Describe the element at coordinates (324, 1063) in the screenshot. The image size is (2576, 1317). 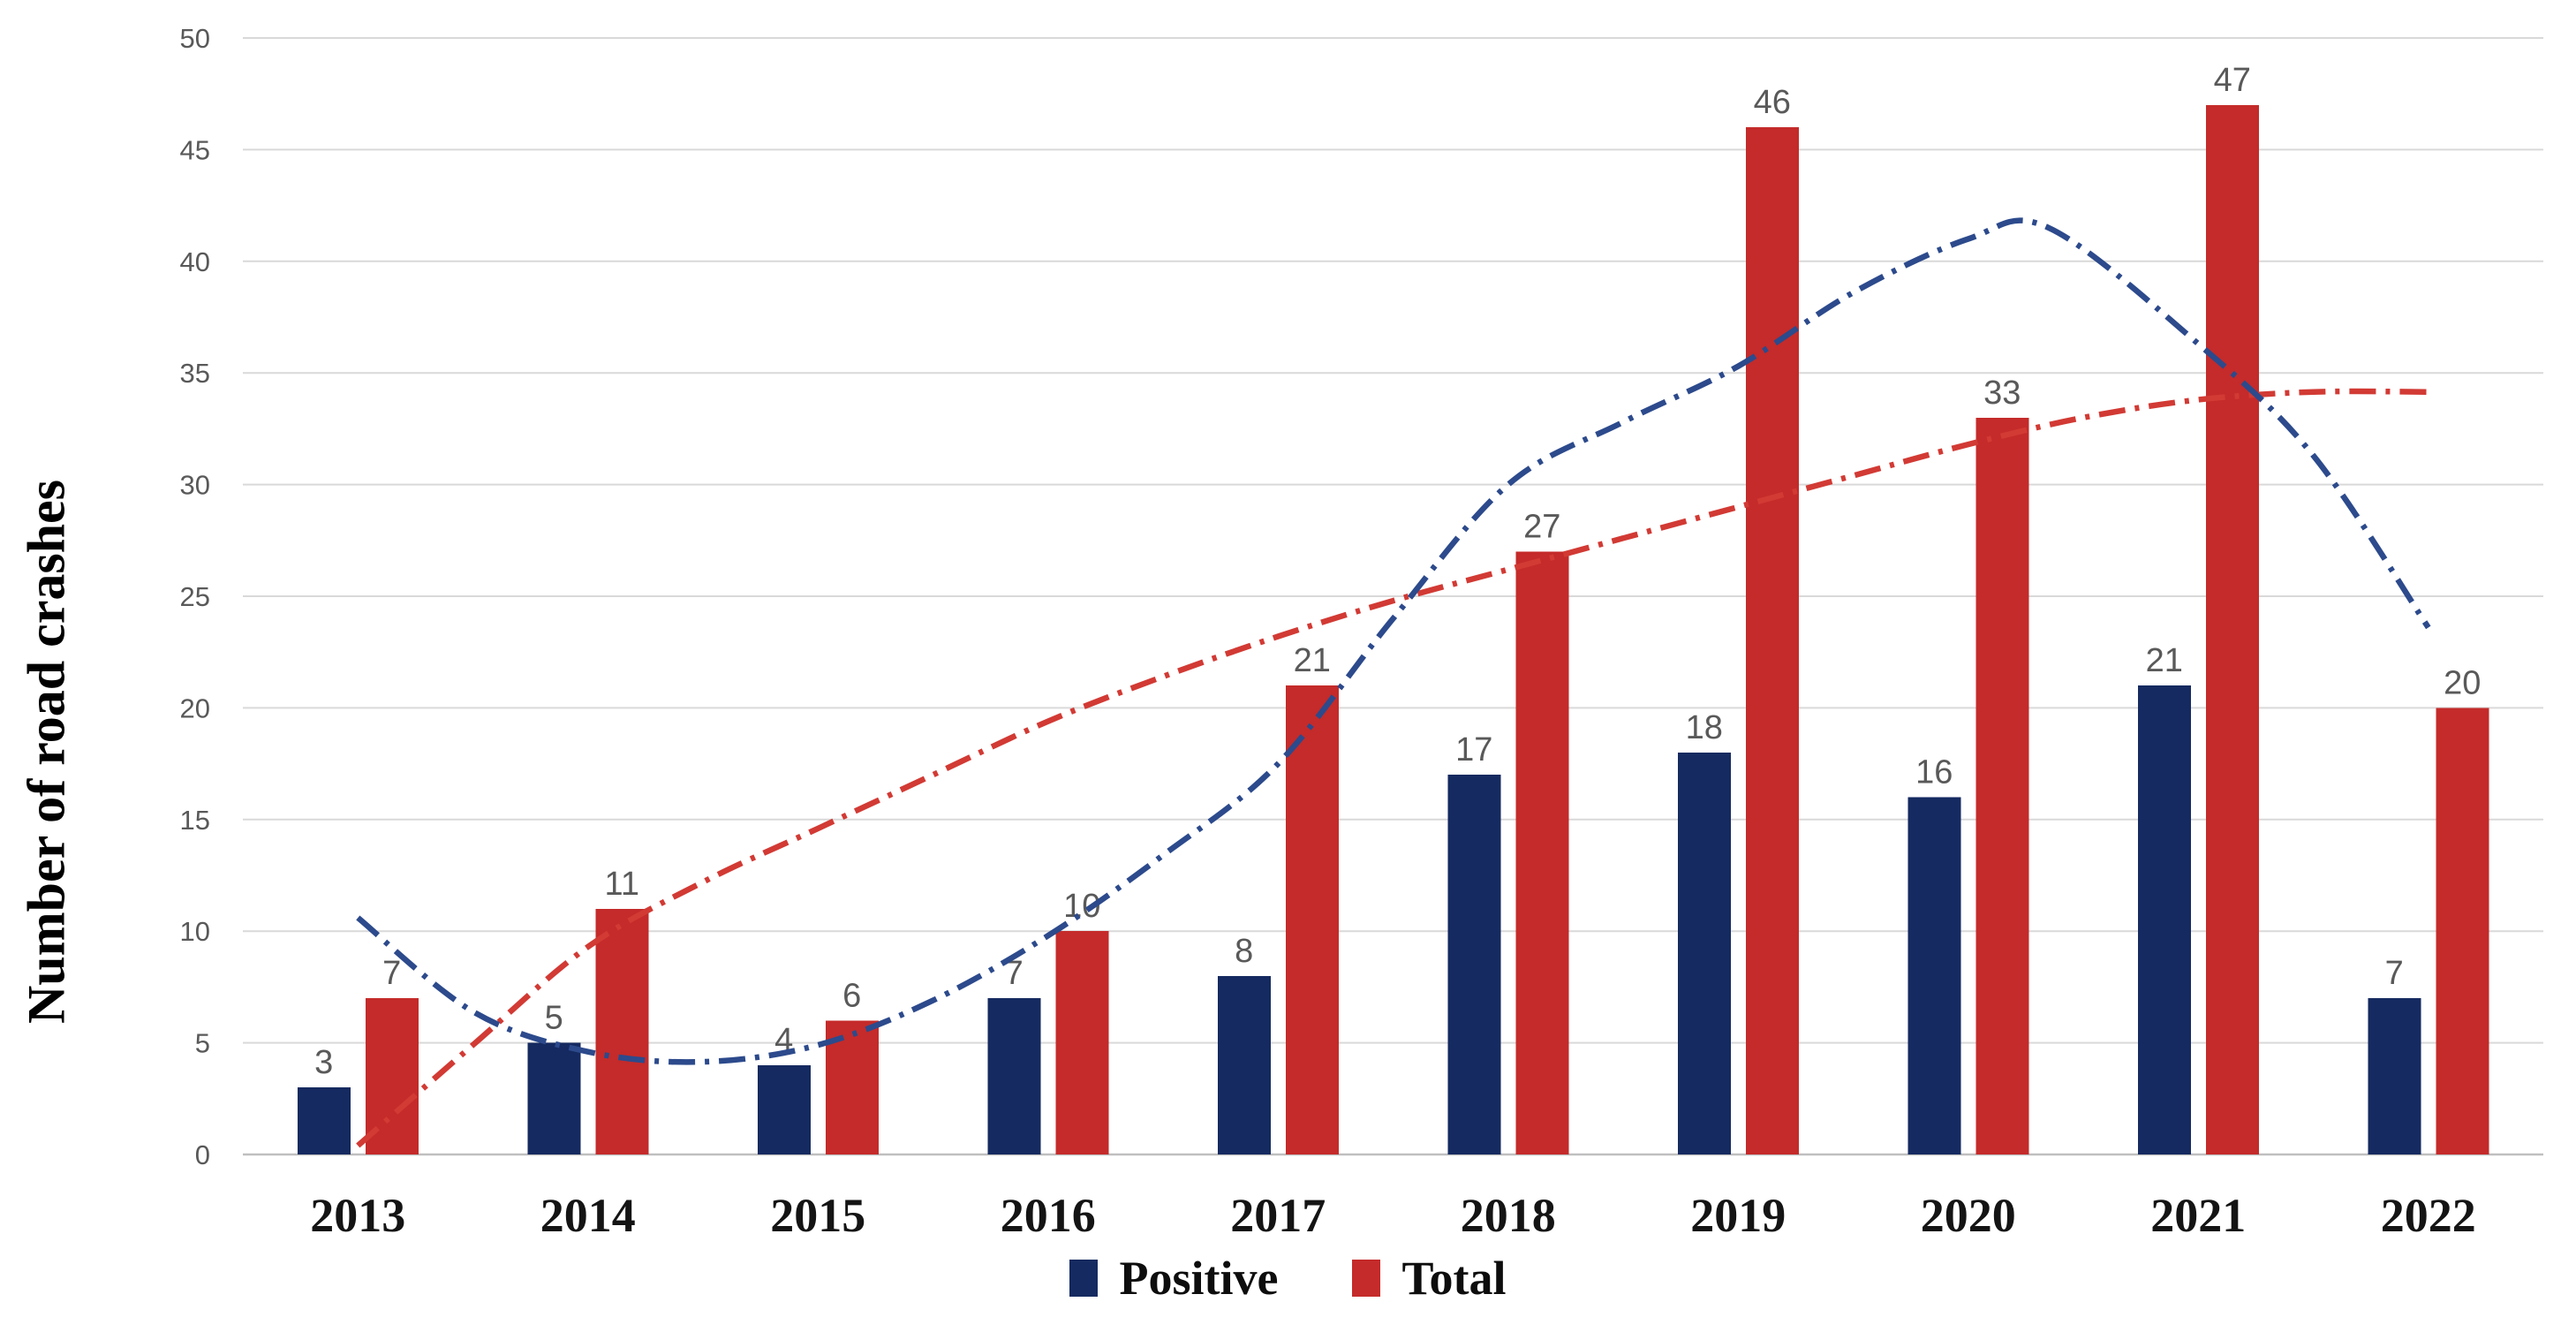
I see `bar-value-label-positive-2013: 3` at that location.